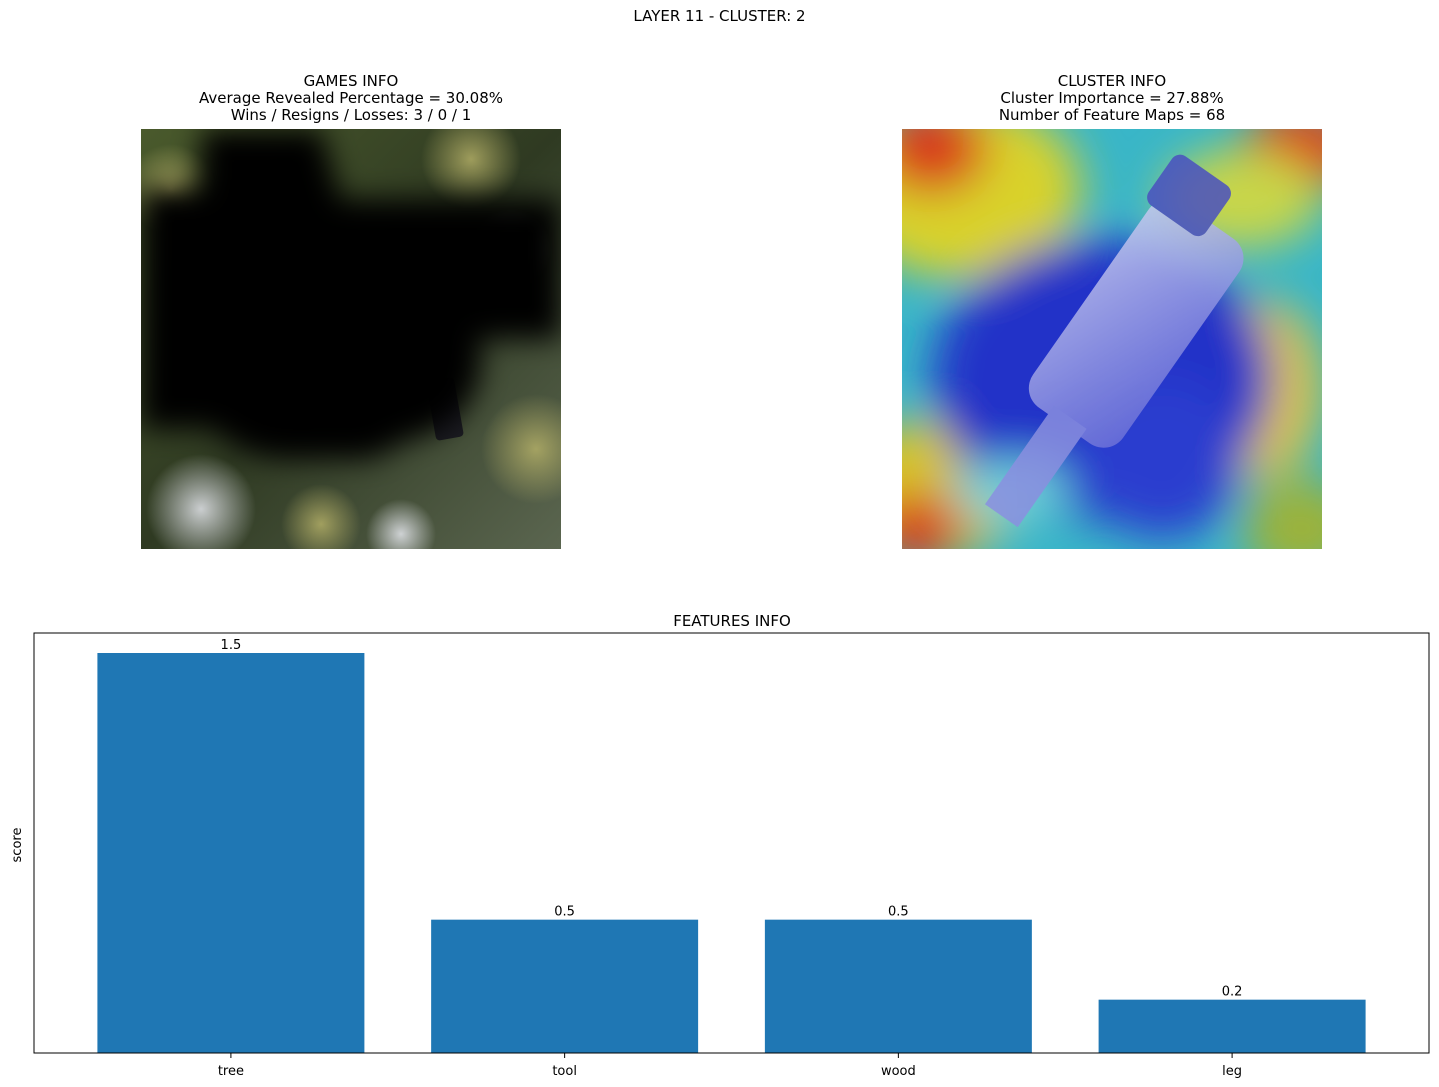  I want to click on heatmap-overlay-image, so click(1112, 339).